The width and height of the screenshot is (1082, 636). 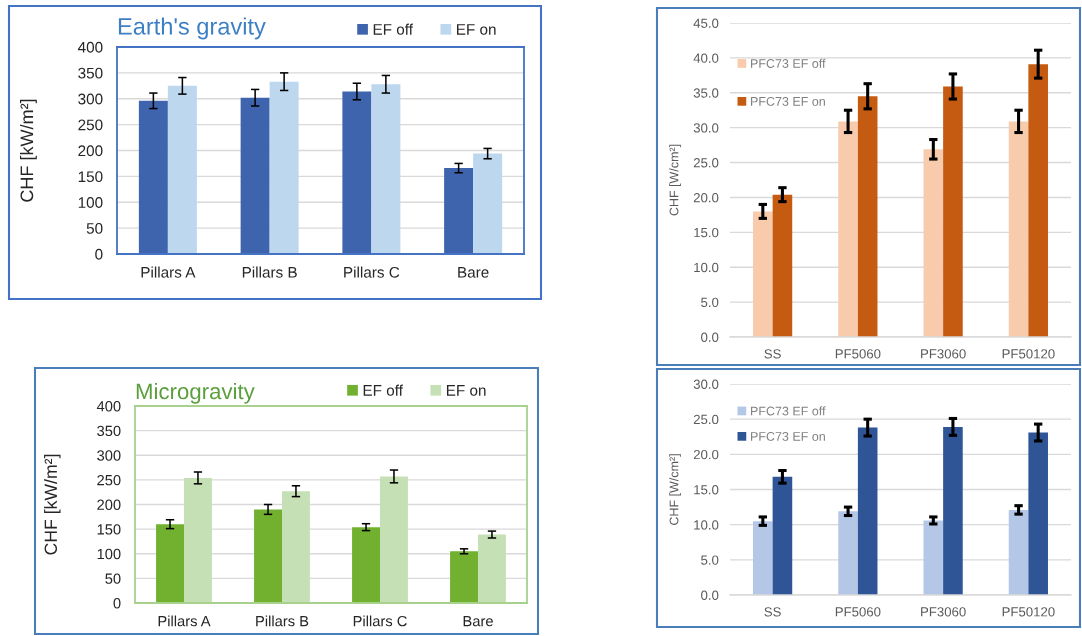 What do you see at coordinates (192, 28) in the screenshot?
I see `chart-title: Earth's gravity` at bounding box center [192, 28].